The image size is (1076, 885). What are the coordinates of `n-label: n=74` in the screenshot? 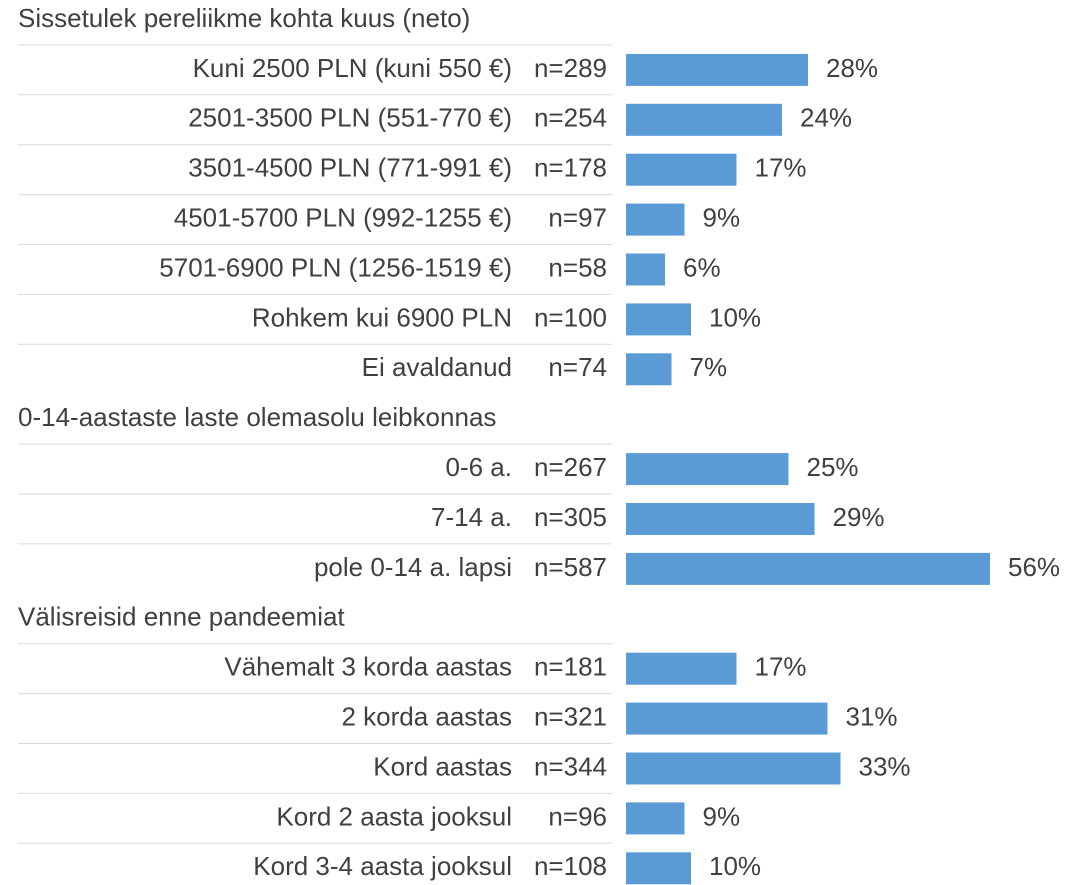 It's located at (577, 367).